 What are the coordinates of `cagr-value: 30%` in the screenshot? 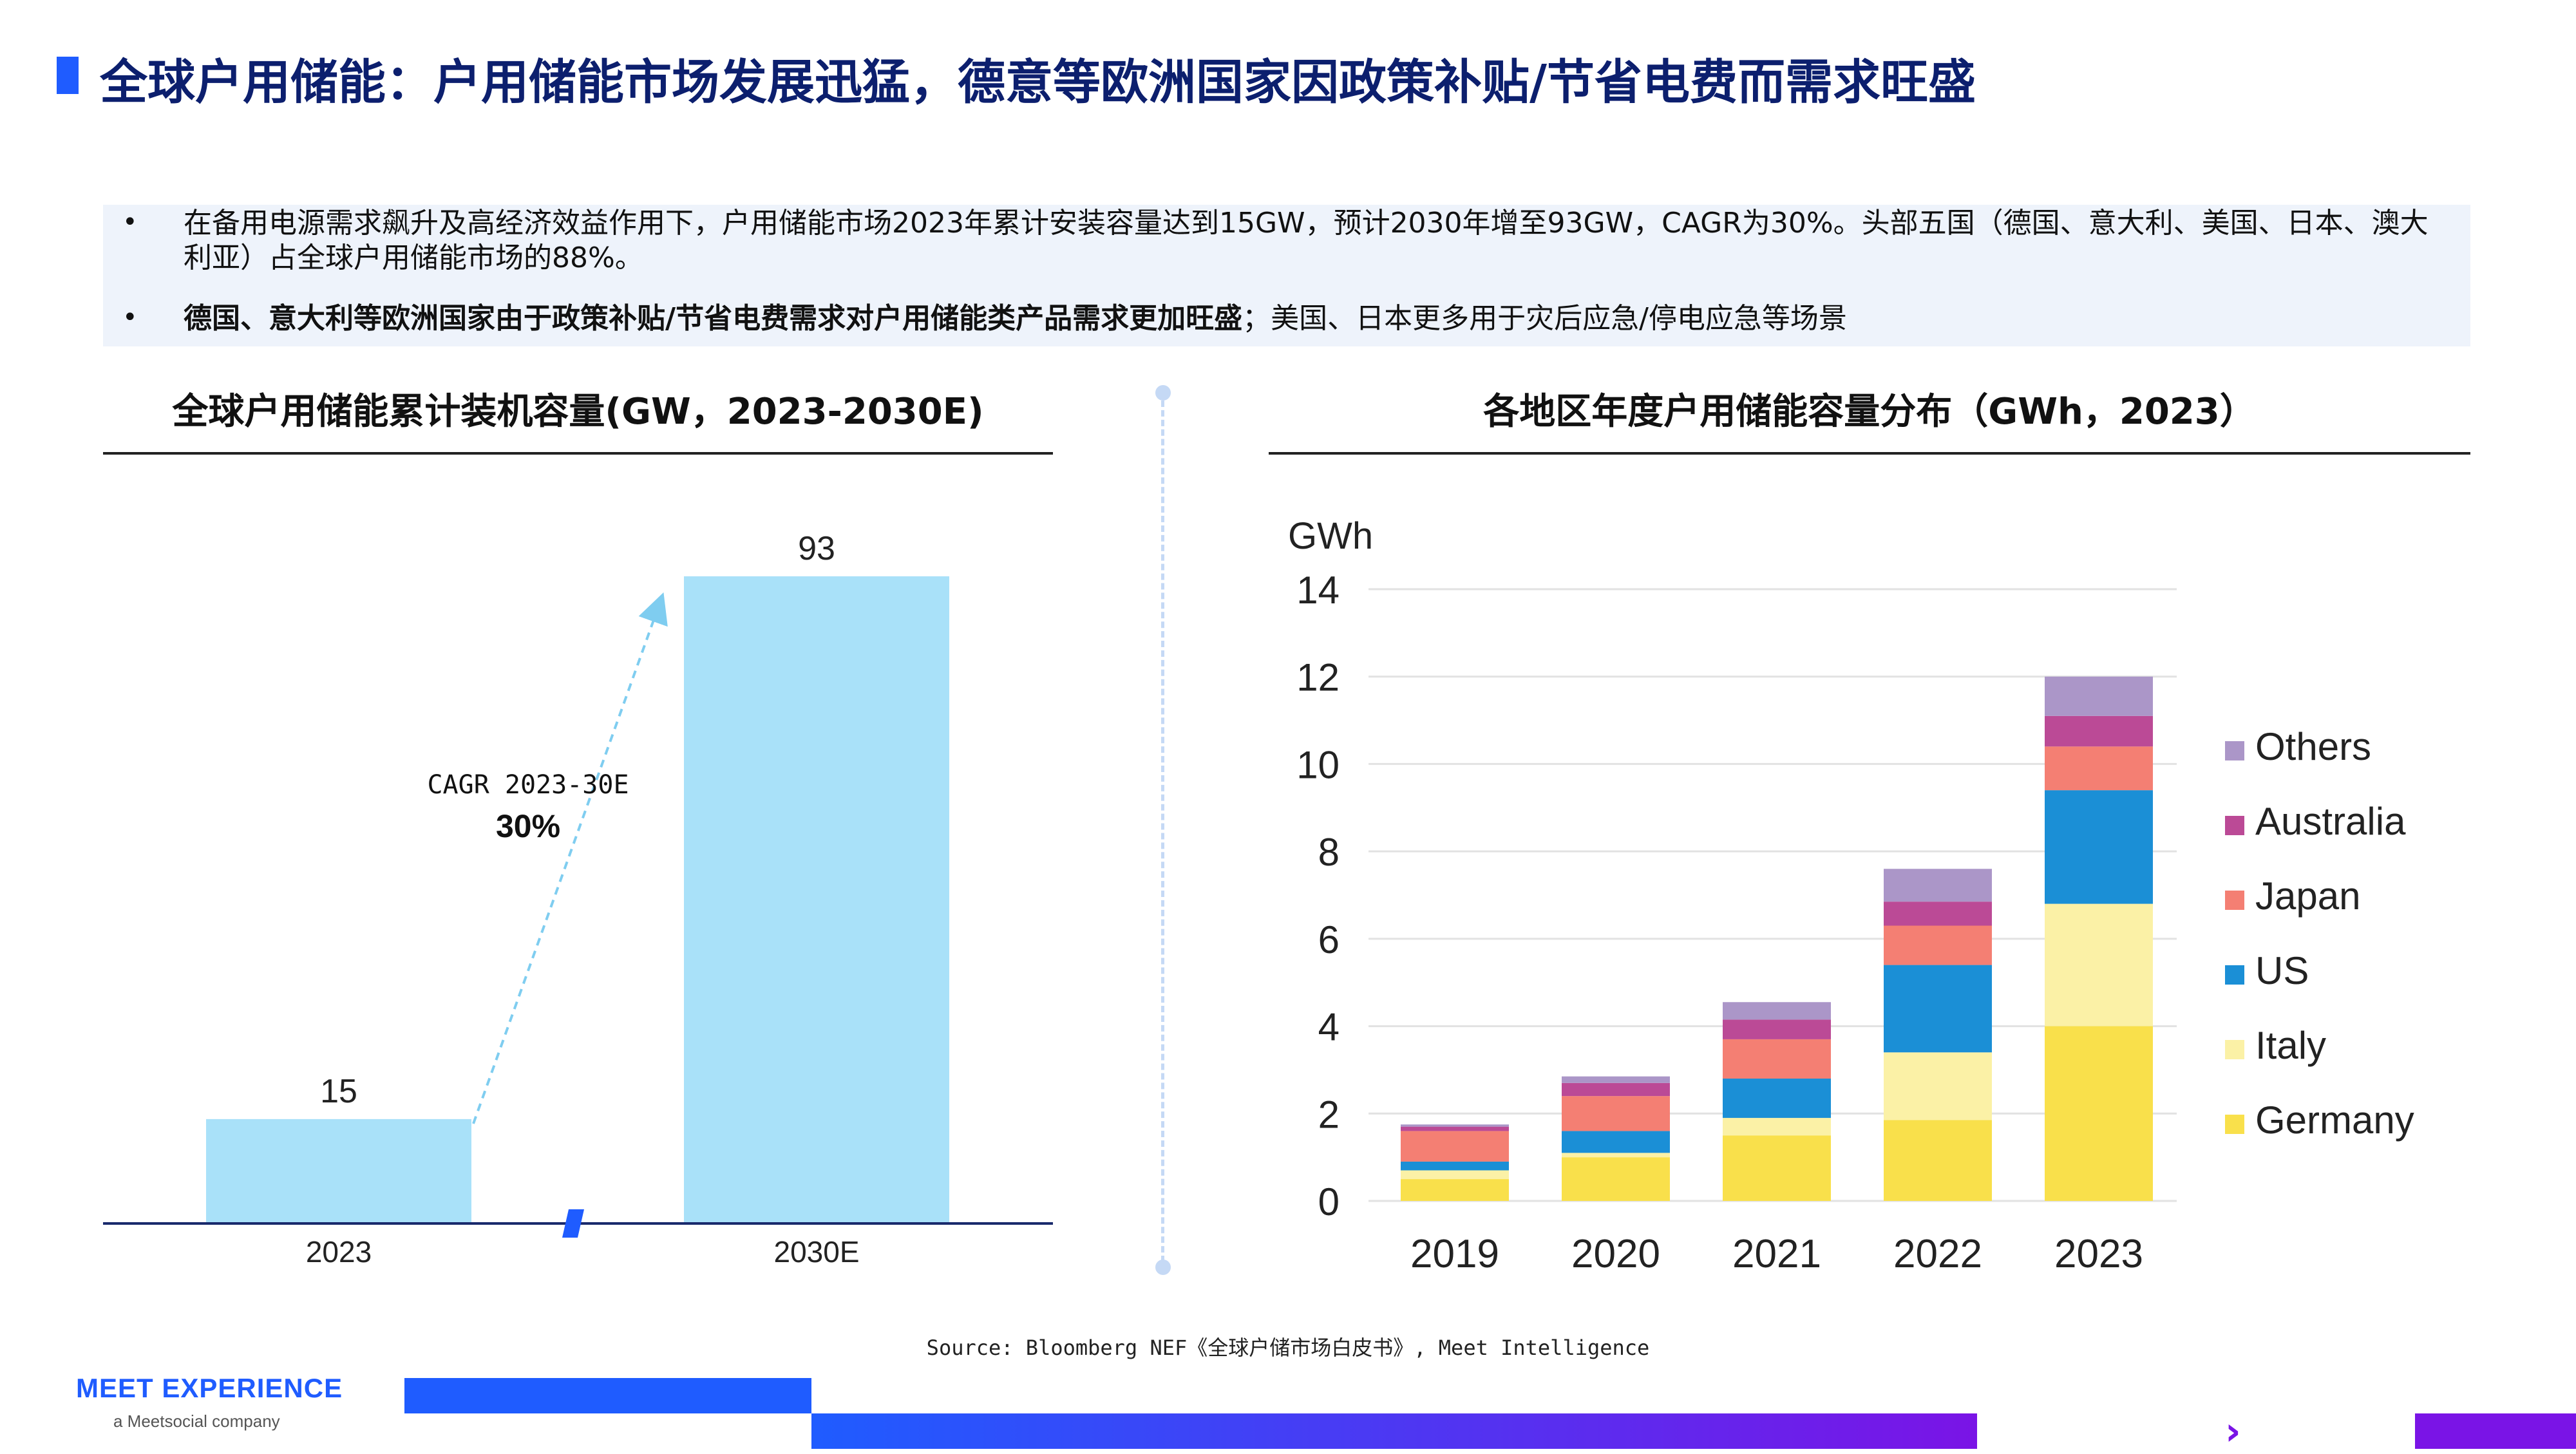 It's located at (528, 826).